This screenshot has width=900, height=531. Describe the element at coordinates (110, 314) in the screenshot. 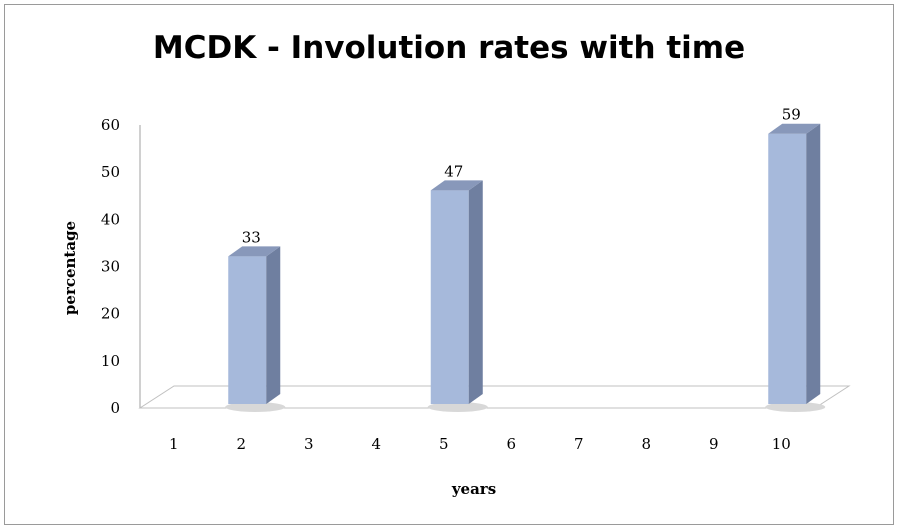

I see `y-tick-label: 20` at that location.